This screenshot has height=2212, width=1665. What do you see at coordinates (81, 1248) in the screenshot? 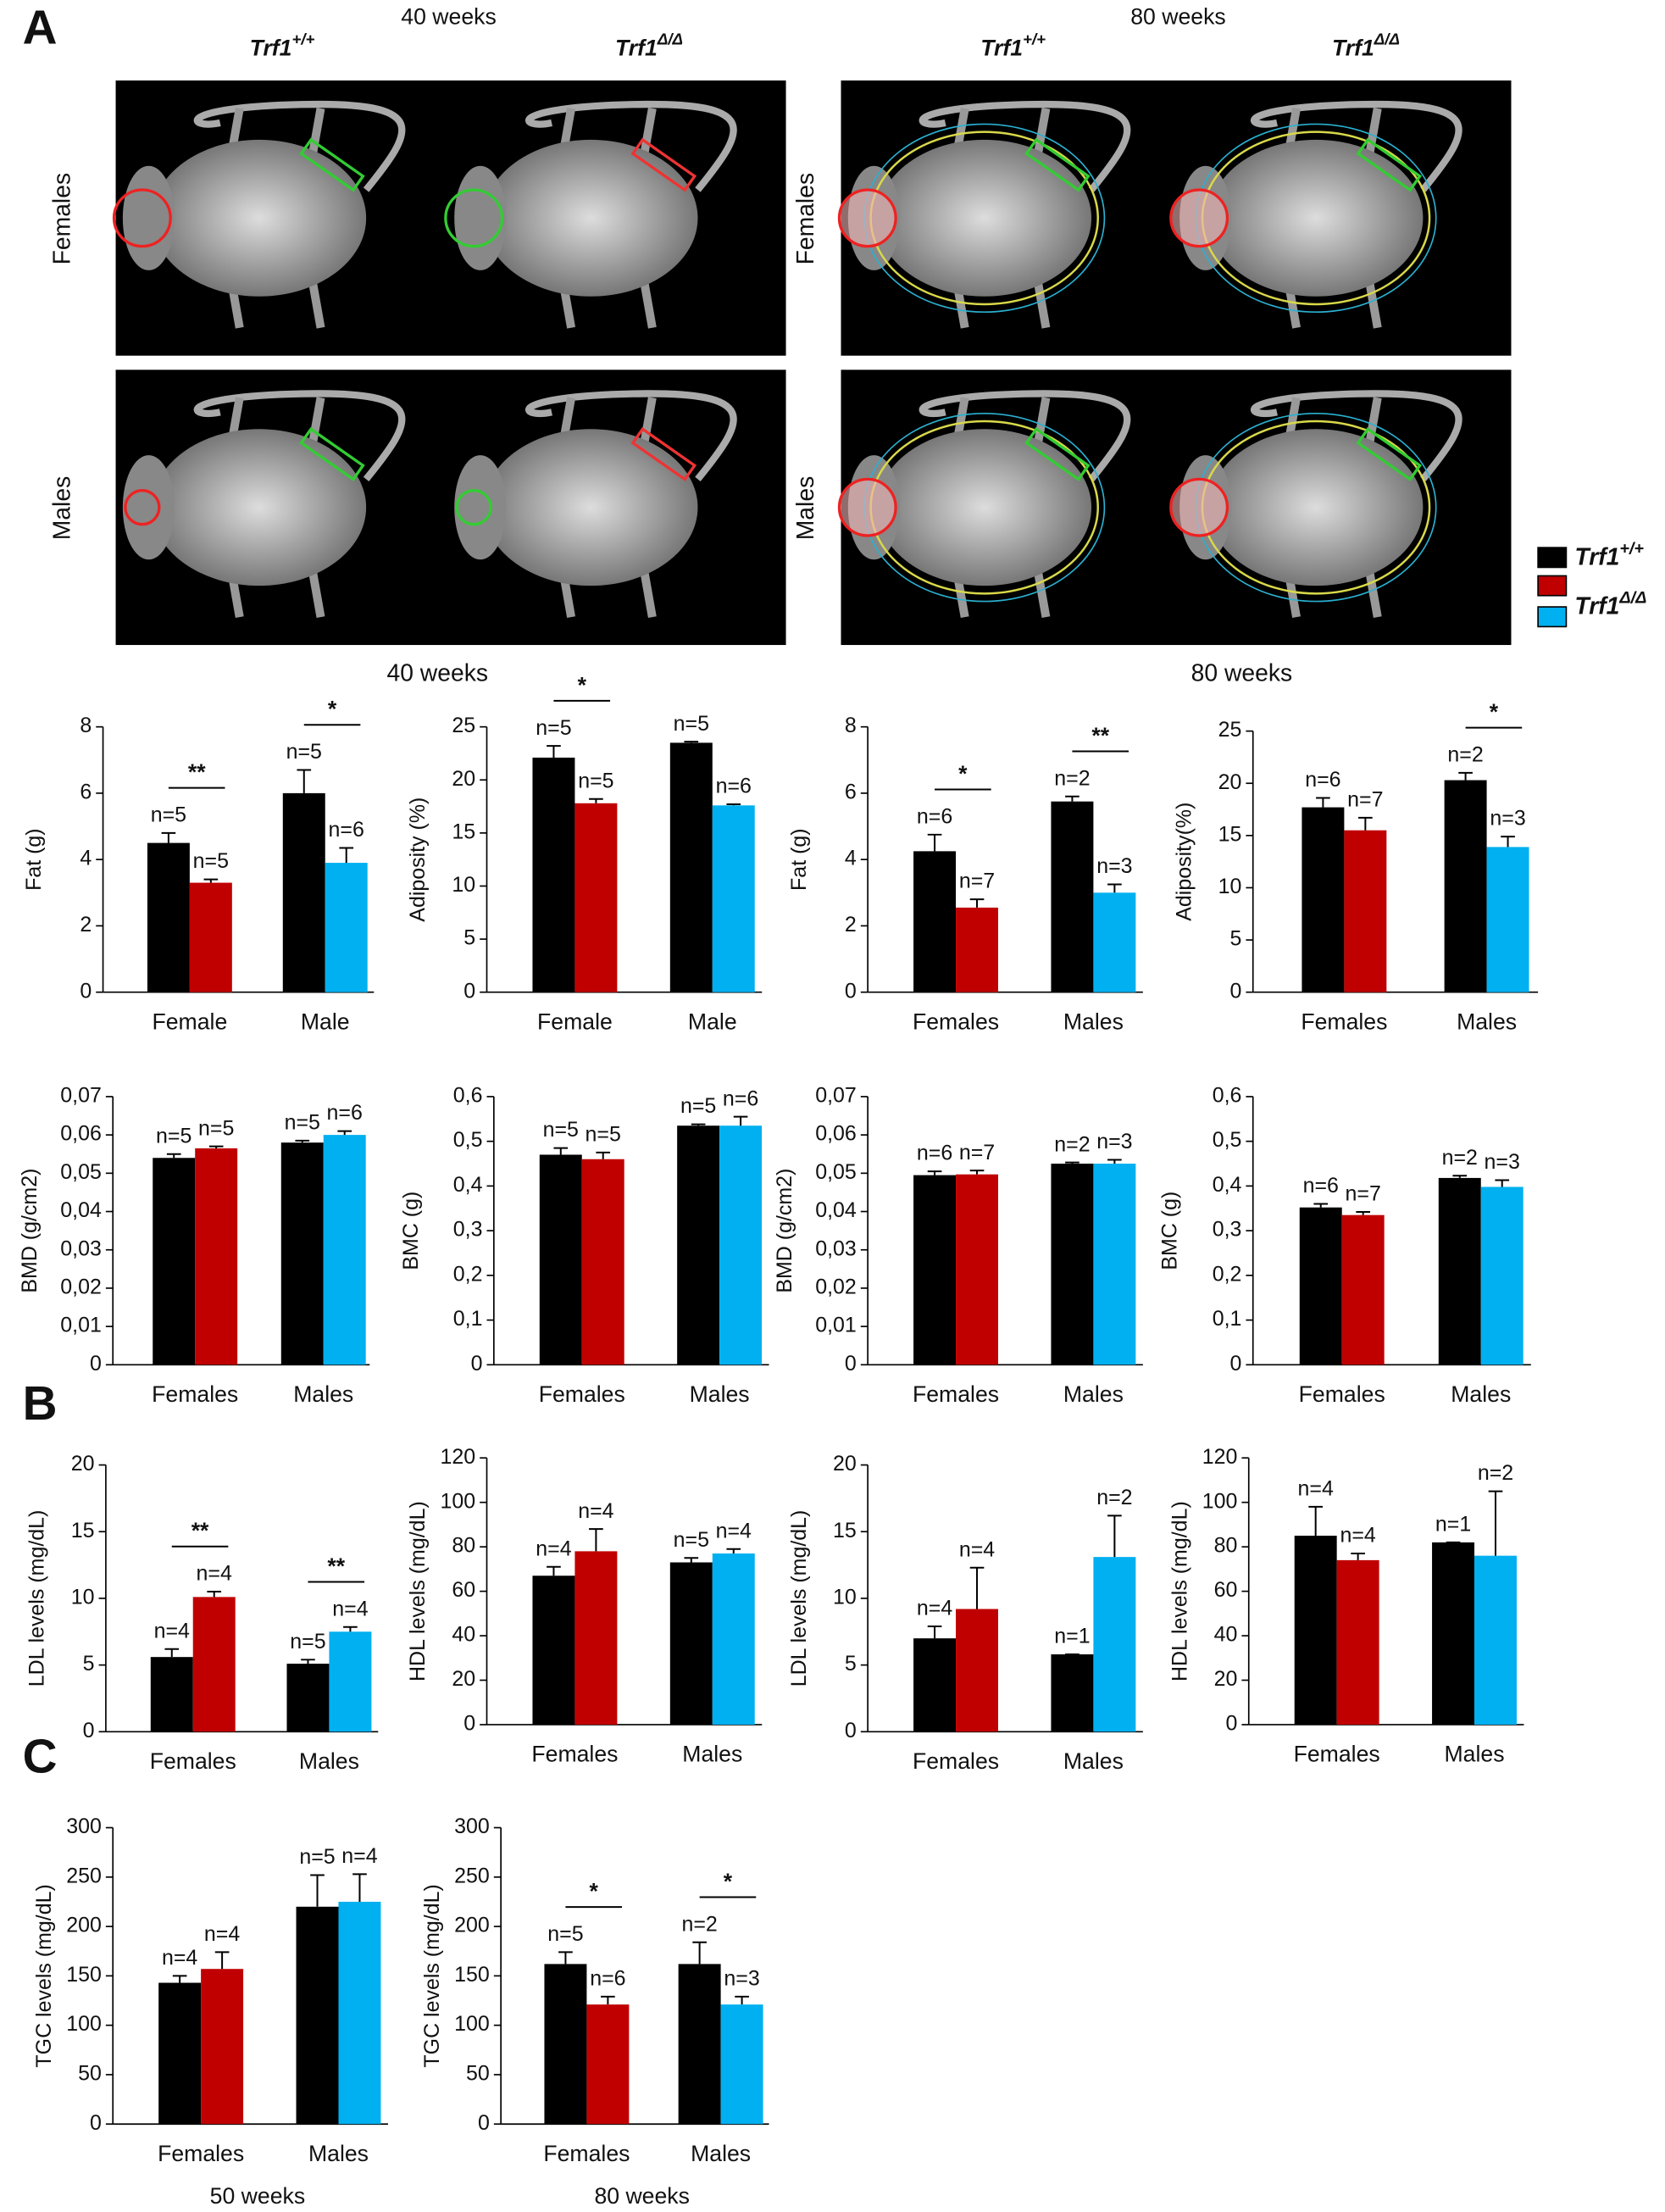
I see `y-tick-label: 0,03` at bounding box center [81, 1248].